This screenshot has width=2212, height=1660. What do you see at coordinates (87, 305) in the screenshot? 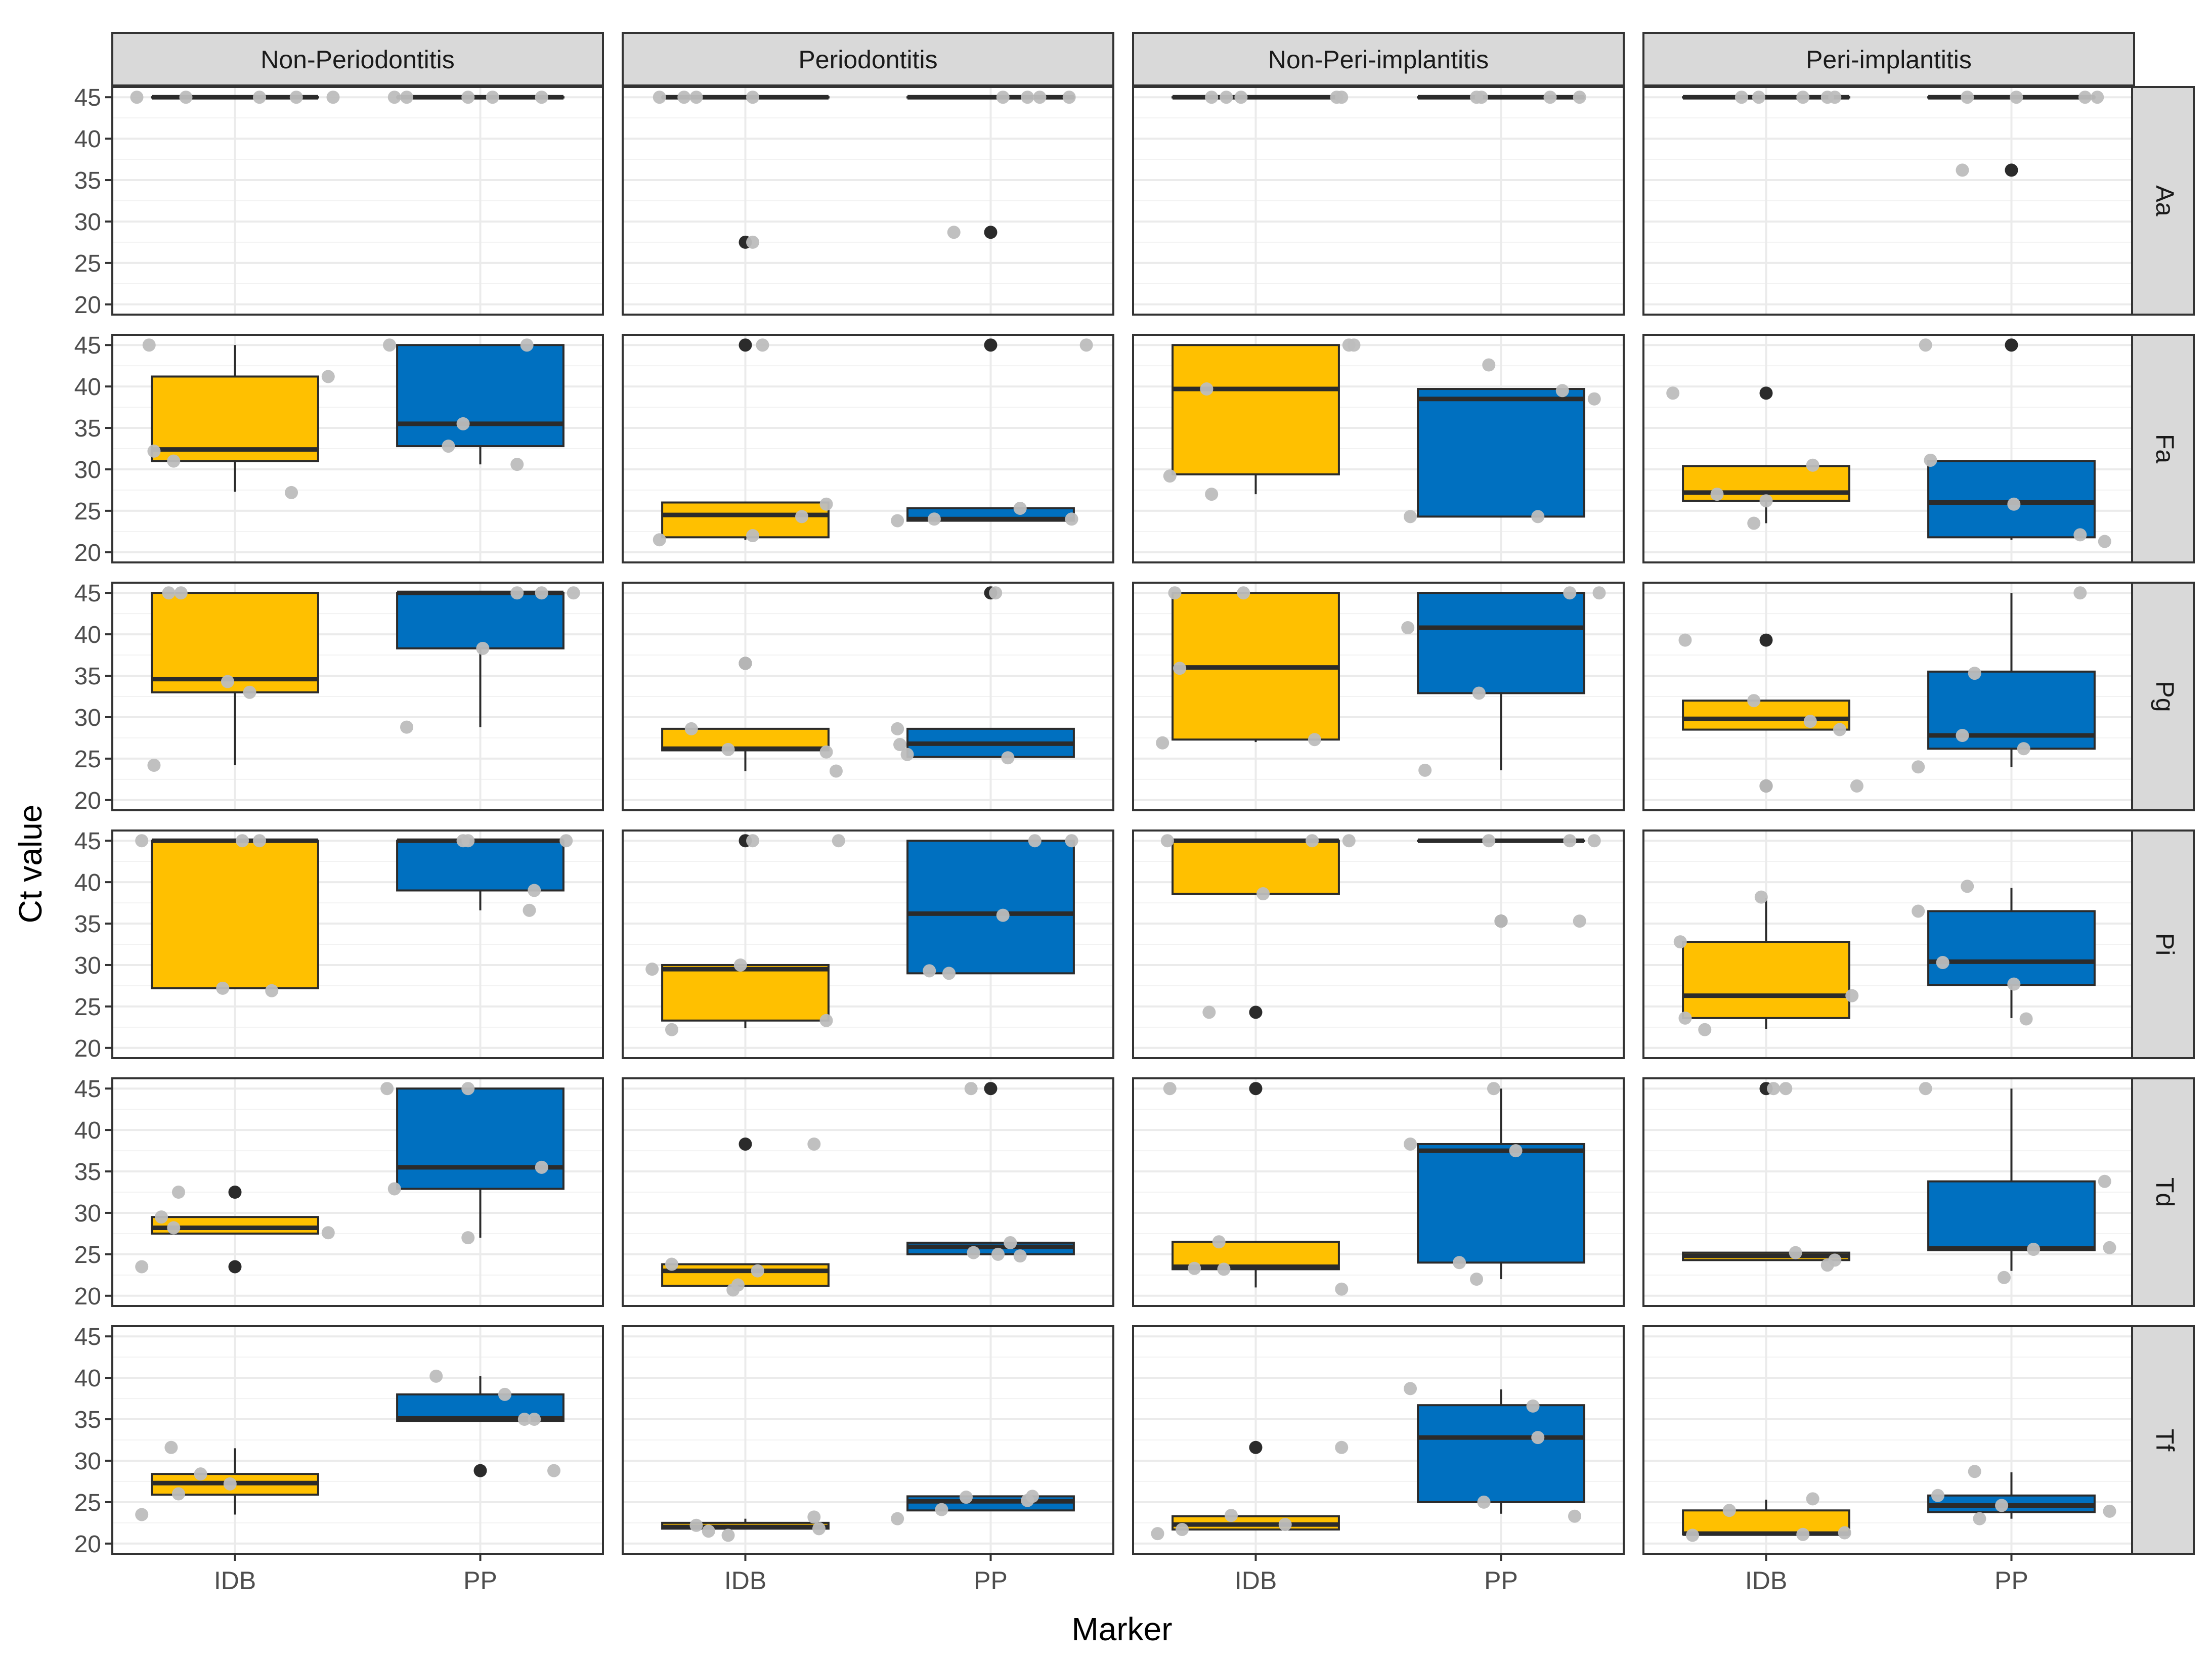
I see `y-tick-label: 20` at bounding box center [87, 305].